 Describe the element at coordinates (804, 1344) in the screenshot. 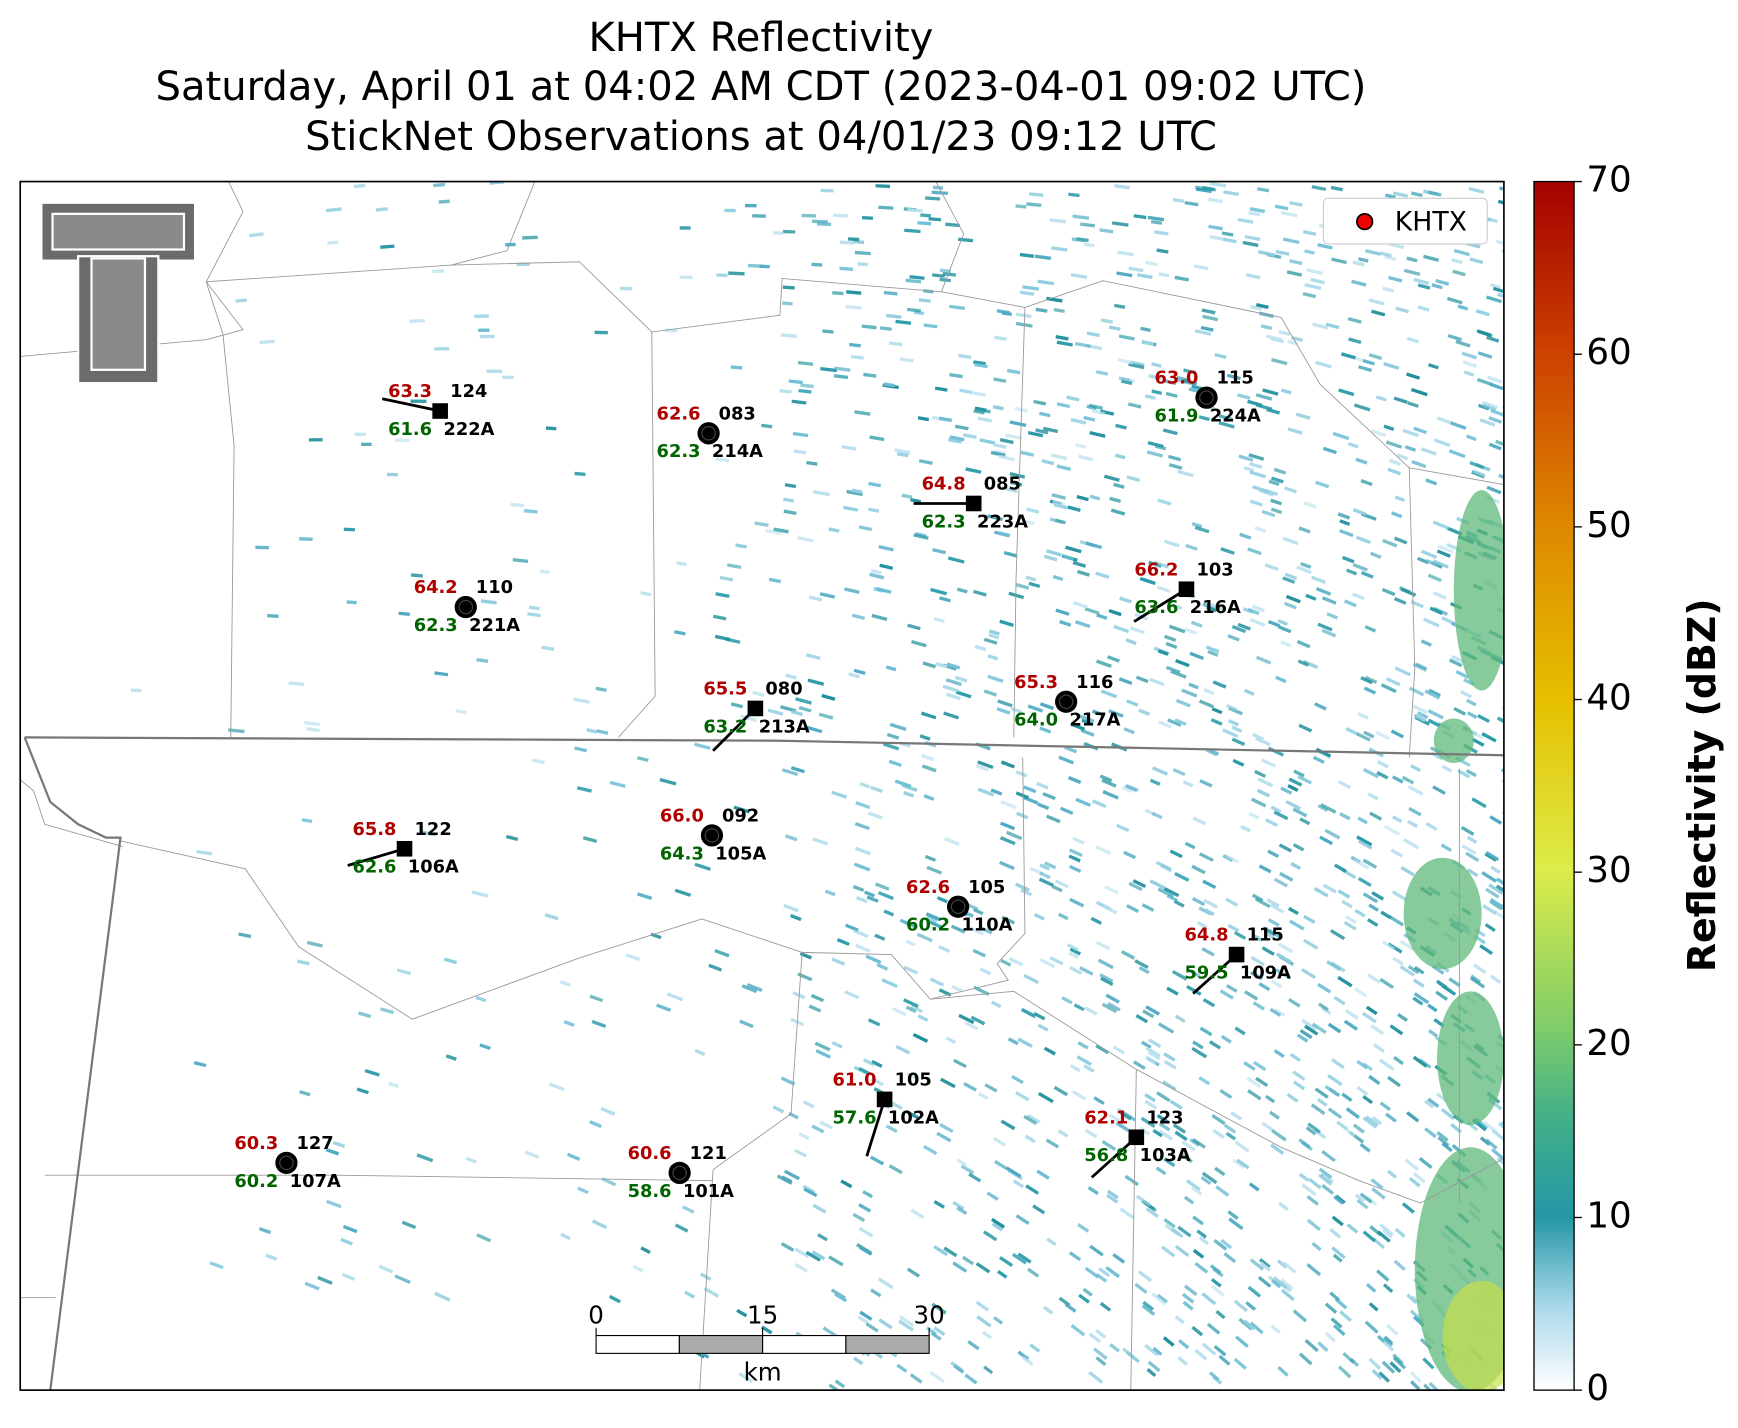

I see `scale-segment` at that location.